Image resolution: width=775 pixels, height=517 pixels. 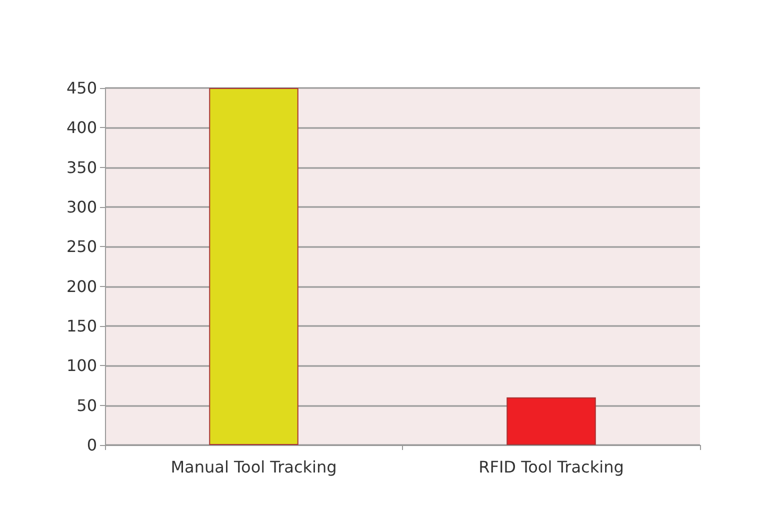 What do you see at coordinates (81, 207) in the screenshot?
I see `y-tick-label: 300` at bounding box center [81, 207].